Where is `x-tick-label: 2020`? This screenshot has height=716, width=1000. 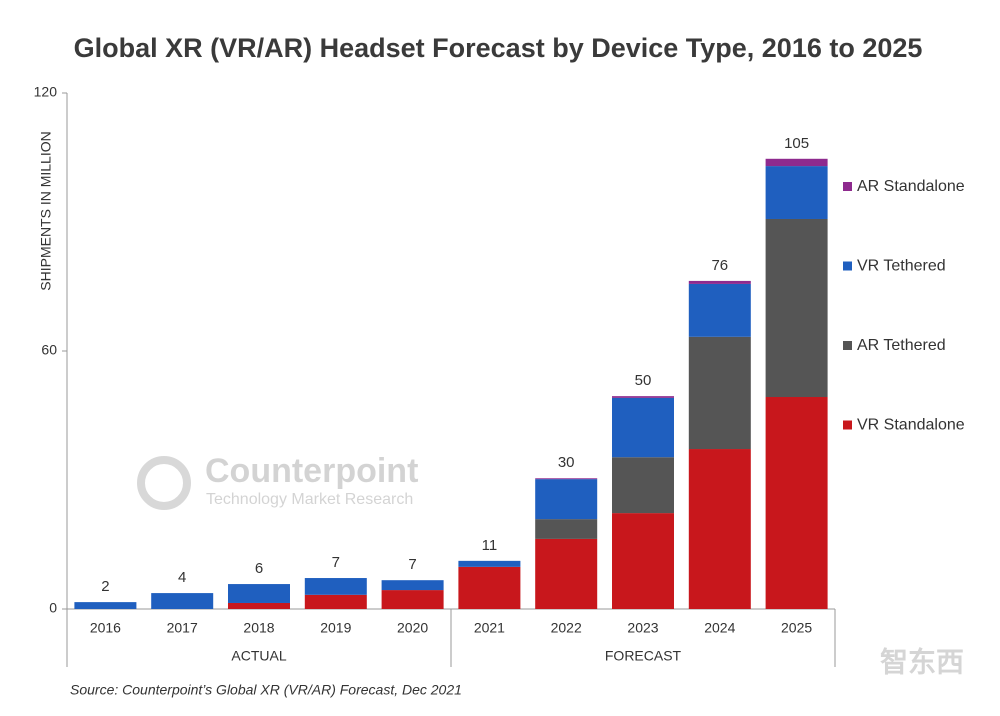 x-tick-label: 2020 is located at coordinates (412, 628).